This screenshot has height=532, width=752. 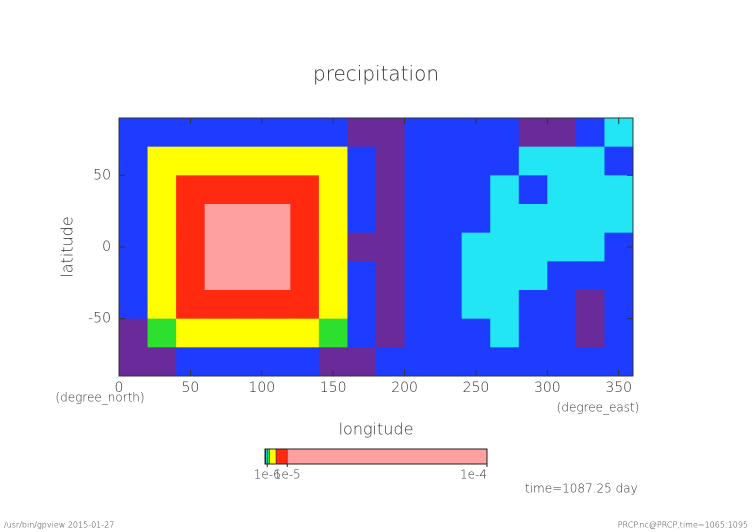 What do you see at coordinates (99, 319) in the screenshot?
I see `y-tick-label: -50` at bounding box center [99, 319].